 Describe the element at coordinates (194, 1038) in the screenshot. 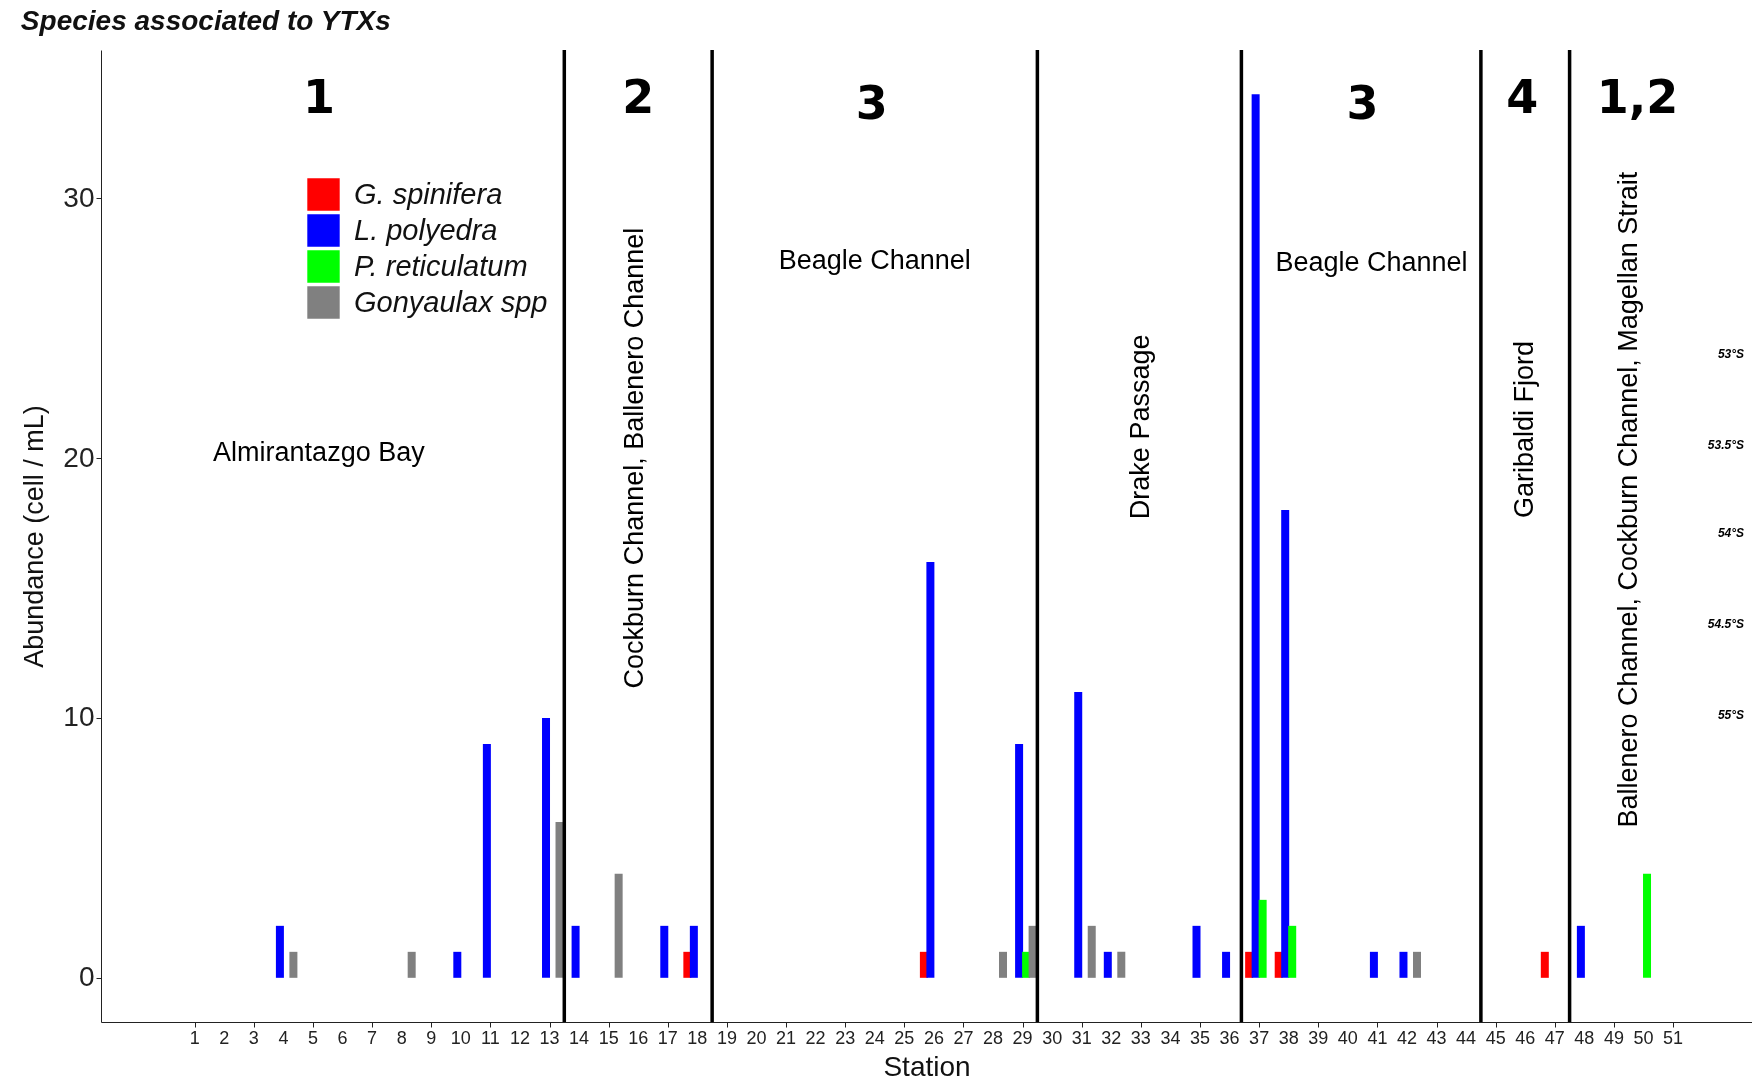

I see `x-tick-label: 1` at that location.